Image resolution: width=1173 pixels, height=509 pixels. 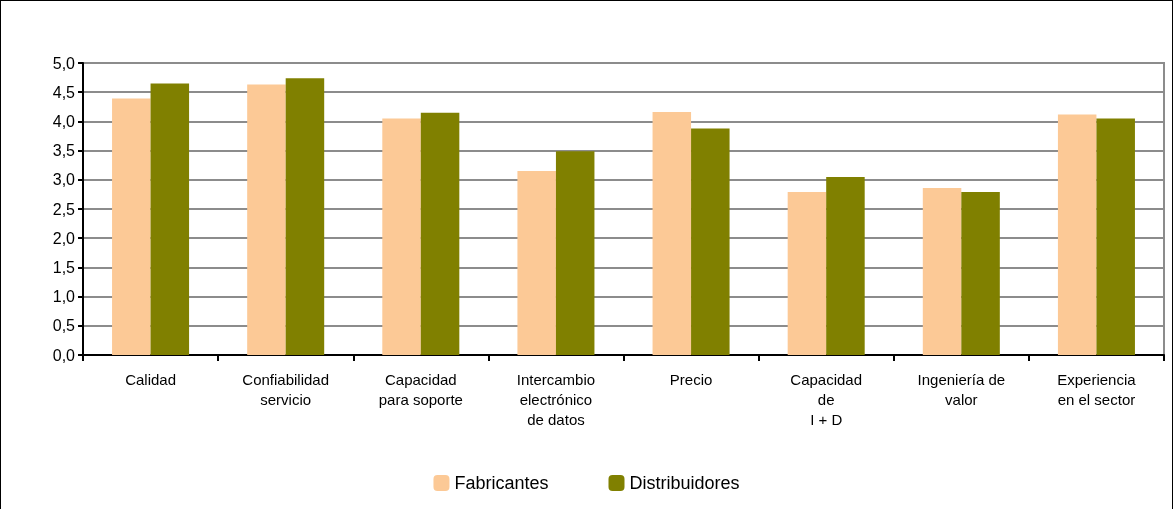 I want to click on legend-label: Distribuidores, so click(x=684, y=483).